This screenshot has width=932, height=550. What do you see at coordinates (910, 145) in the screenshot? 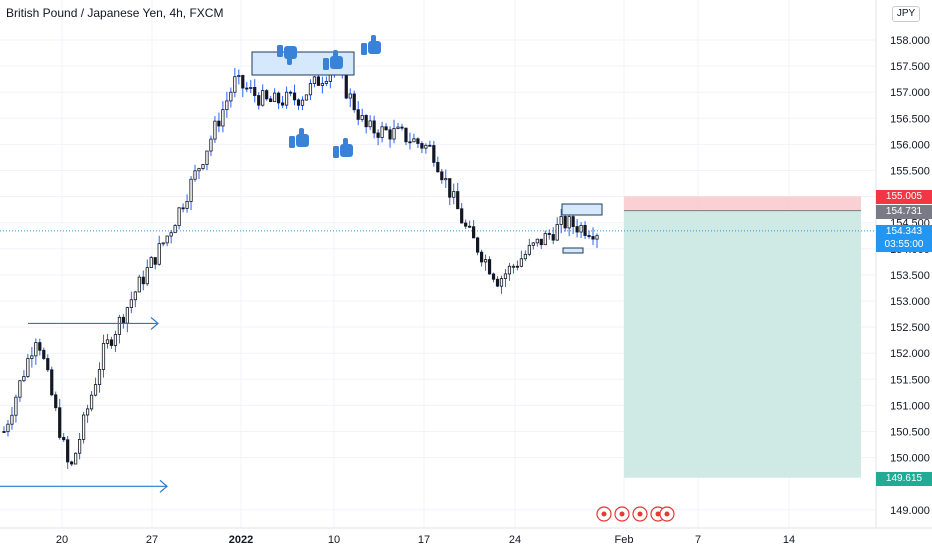
I see `price-tick-label: 156.000` at bounding box center [910, 145].